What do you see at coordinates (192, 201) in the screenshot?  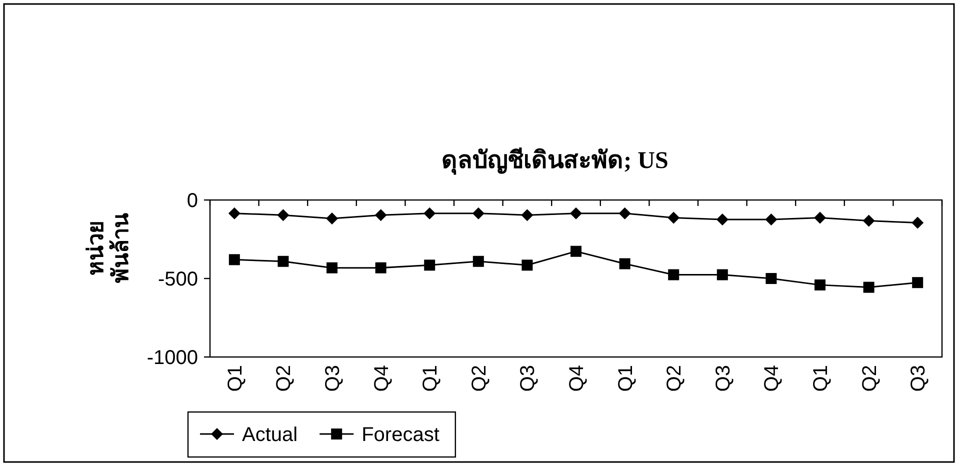 I see `y-tick-label: 0` at bounding box center [192, 201].